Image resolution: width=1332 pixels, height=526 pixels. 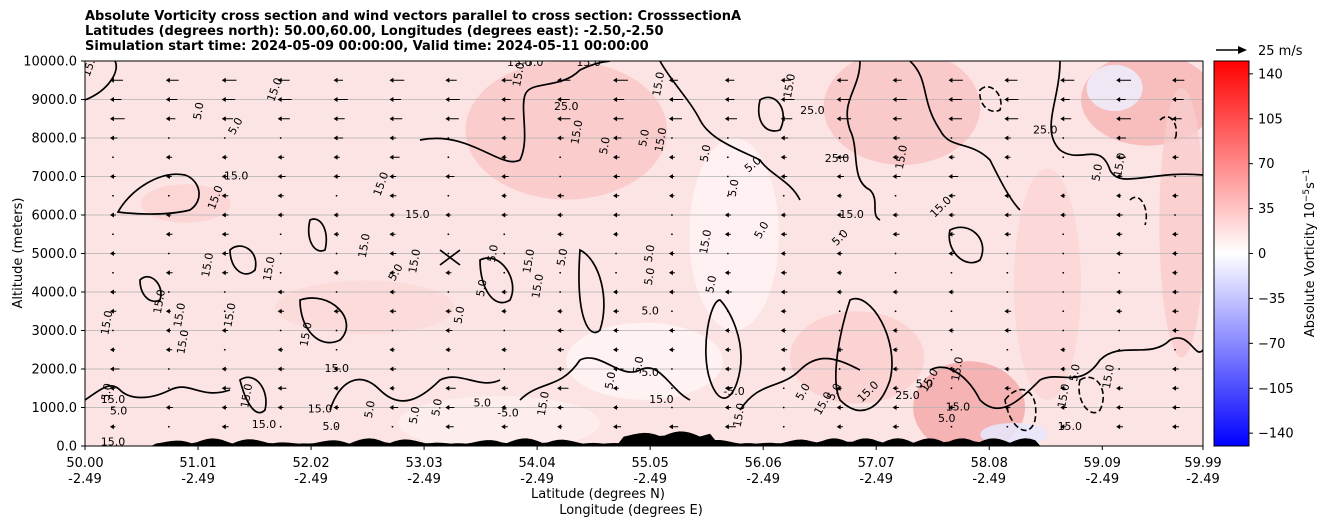 I want to click on x-tick-label-lon: -2.49, so click(x=650, y=479).